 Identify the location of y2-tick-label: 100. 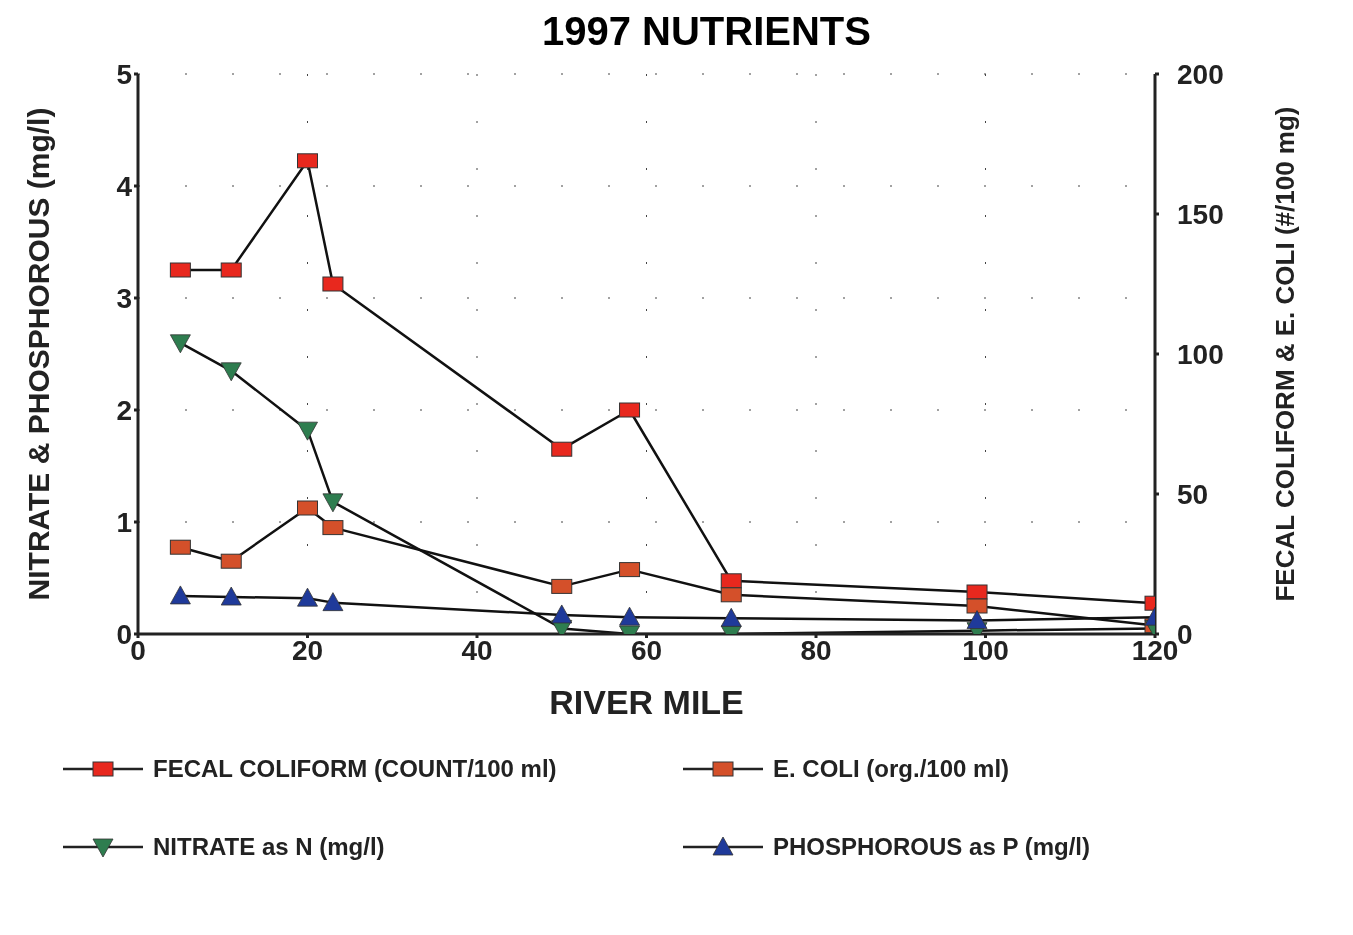
(1200, 354).